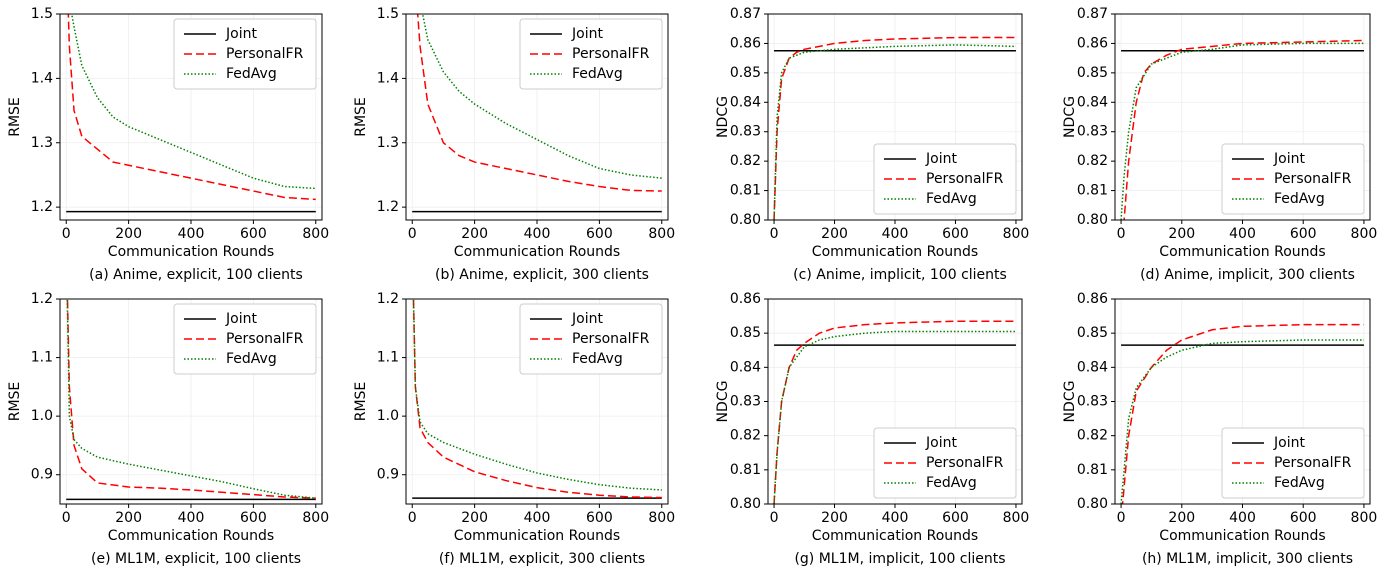  I want to click on caption: (d) Anime, implicit, 300 clients, so click(1247, 275).